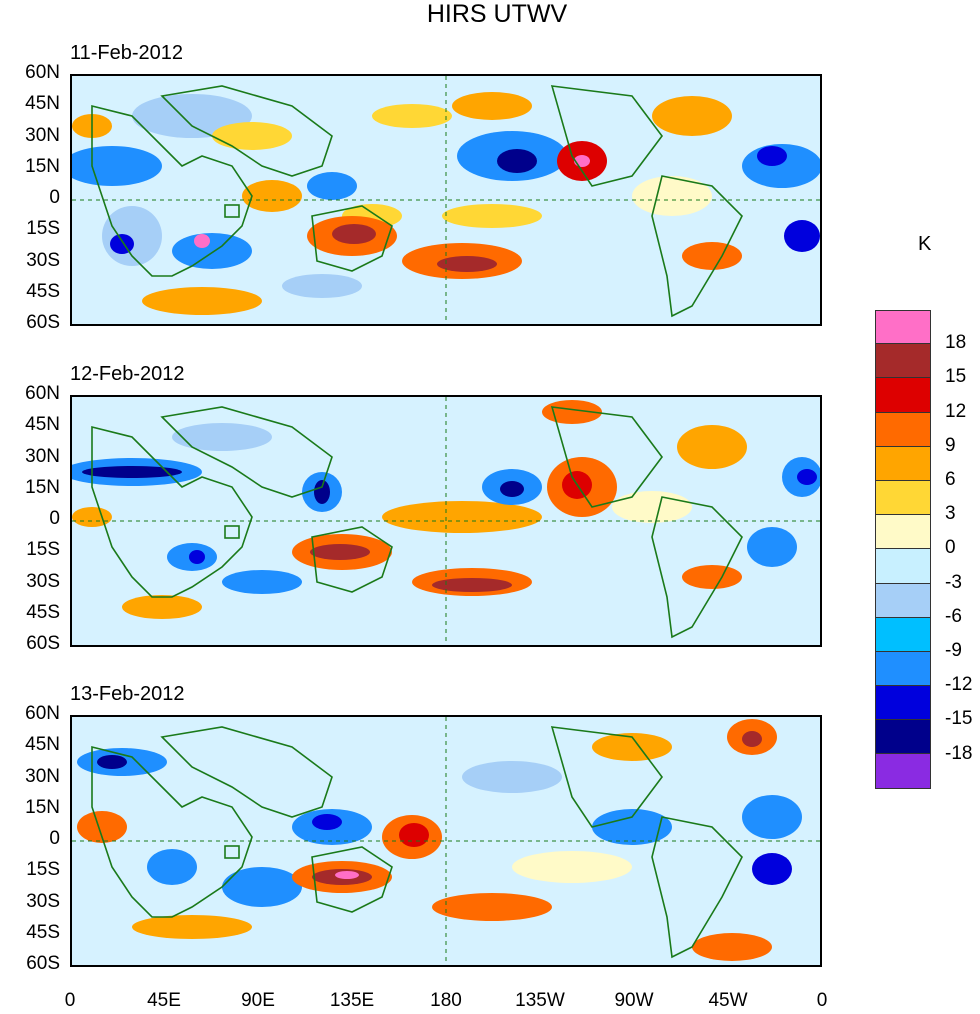  I want to click on unit-label: K, so click(925, 244).